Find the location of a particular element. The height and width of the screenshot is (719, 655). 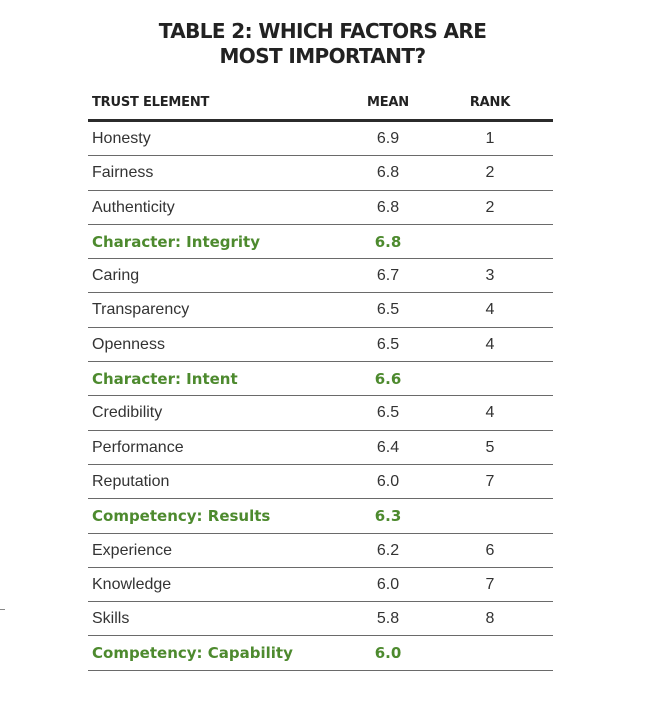

table-row: Performance 6.4 5 is located at coordinates (320, 448).